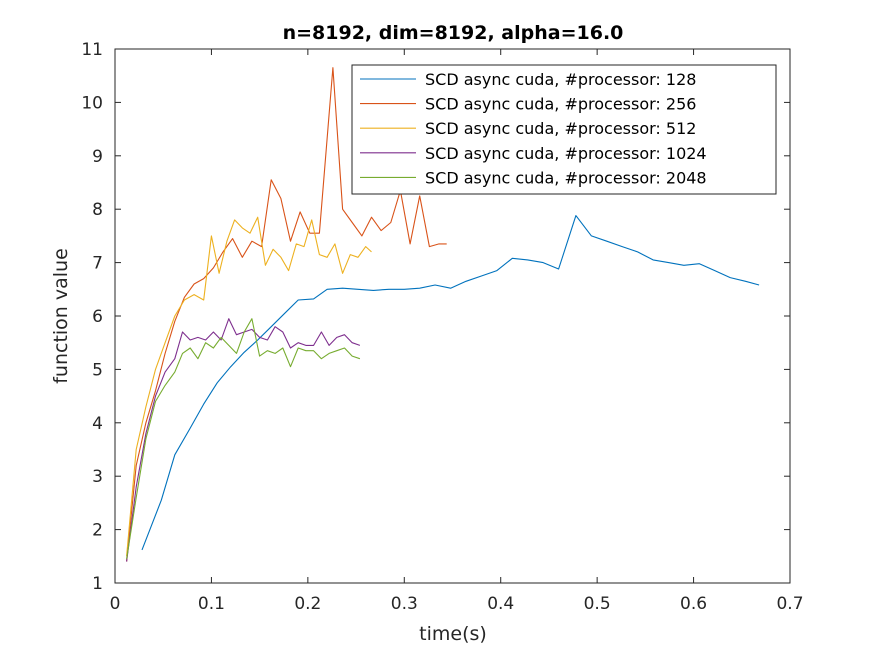 The width and height of the screenshot is (875, 656). I want to click on y-tick-label: 5, so click(97, 370).